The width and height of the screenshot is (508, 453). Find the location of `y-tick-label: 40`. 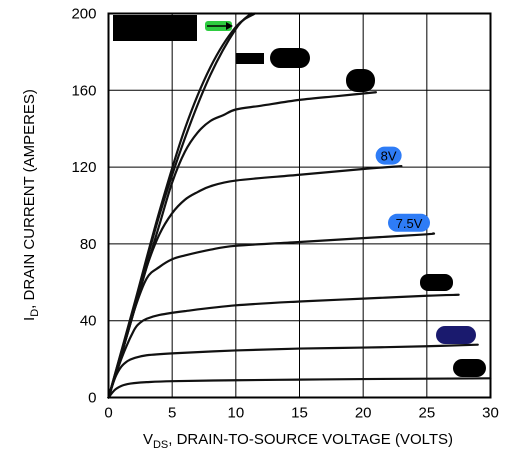

y-tick-label: 40 is located at coordinates (88, 321).